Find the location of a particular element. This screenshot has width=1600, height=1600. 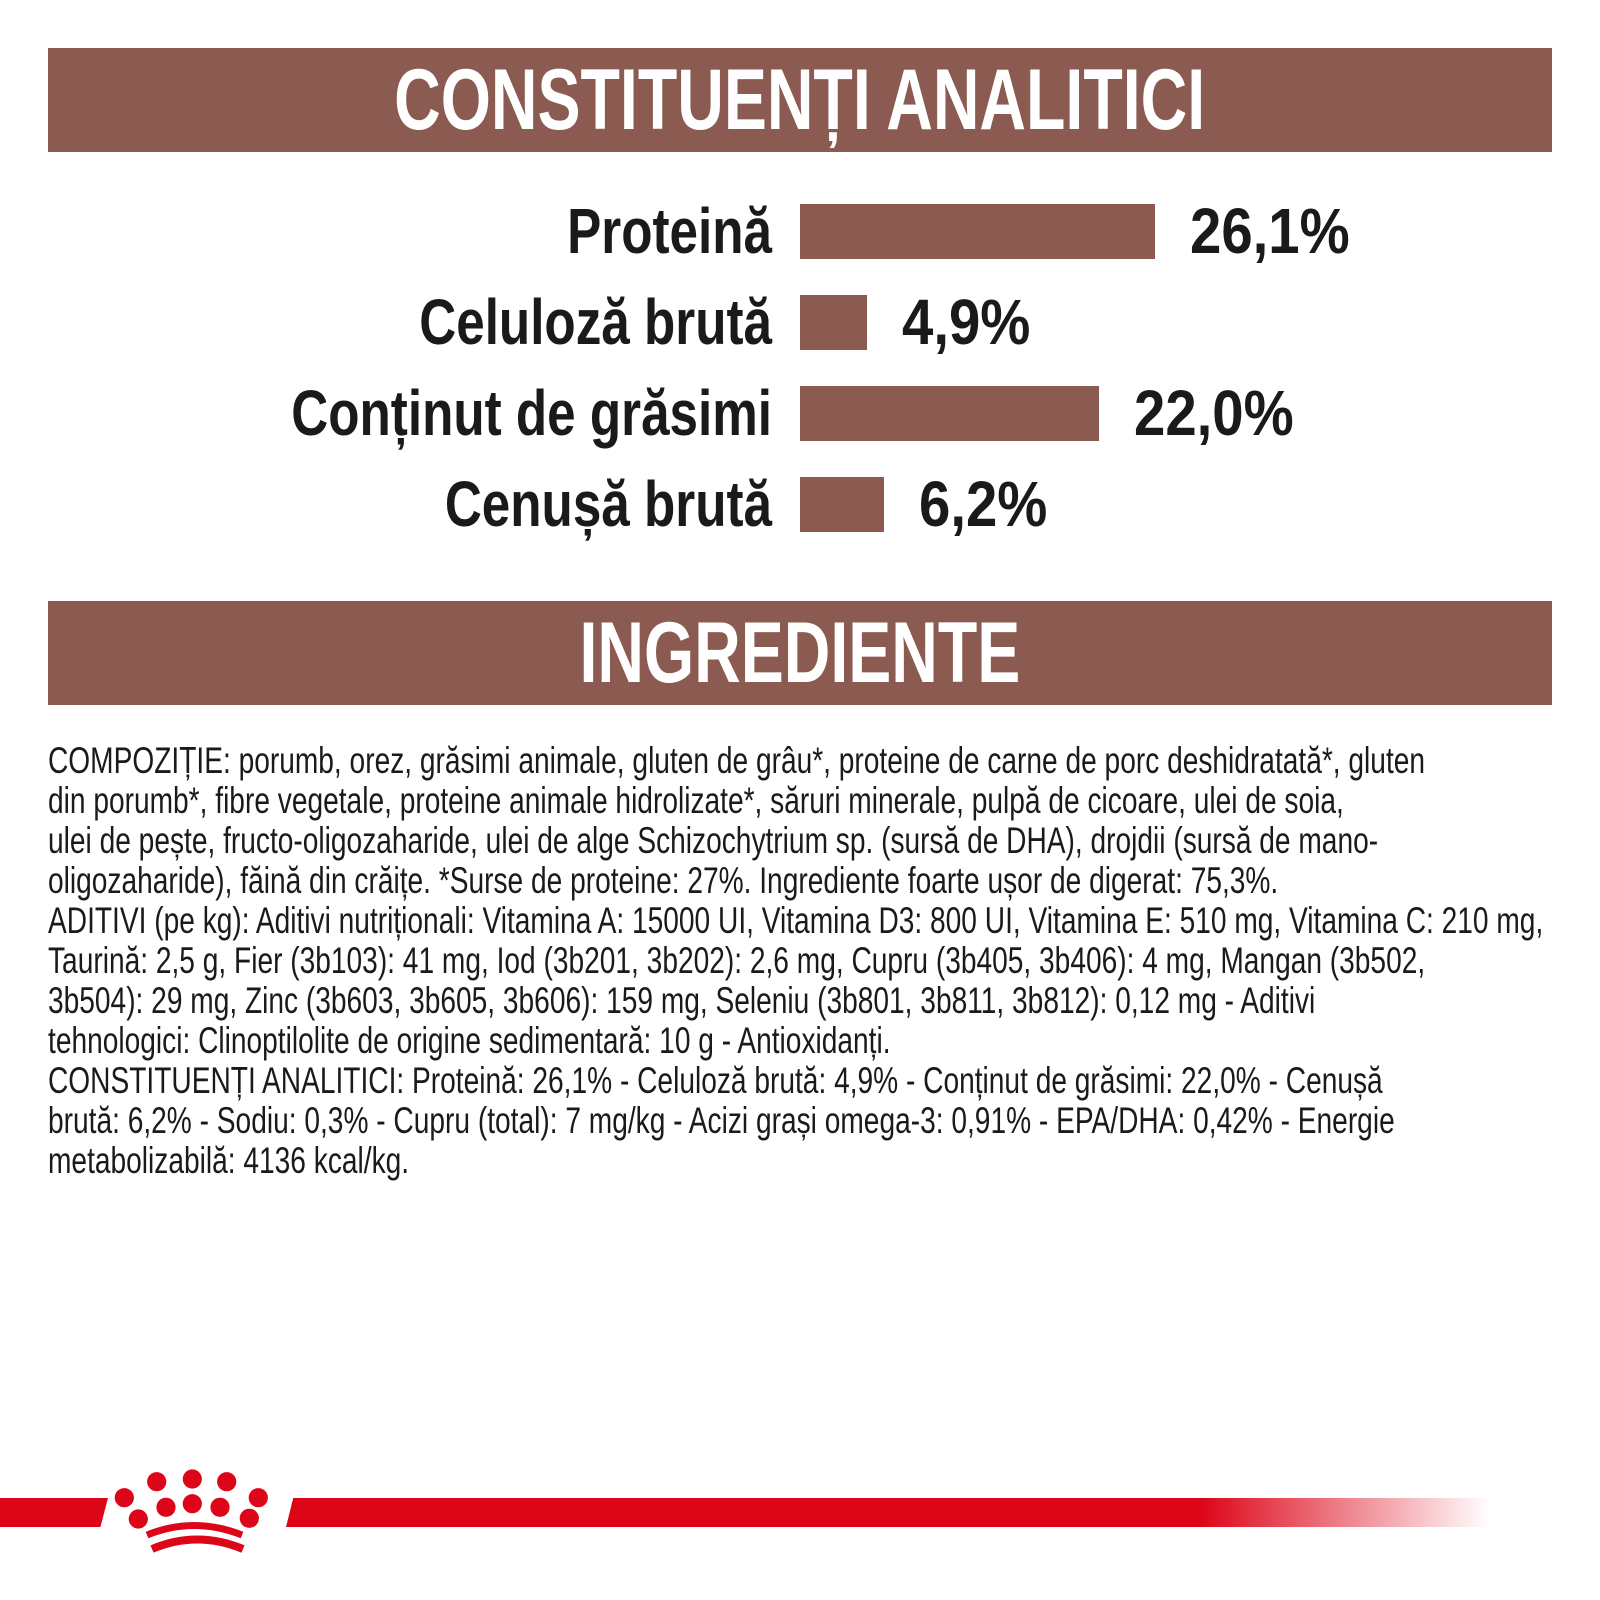

chart-category-label: Cenușă brută is located at coordinates (608, 504).